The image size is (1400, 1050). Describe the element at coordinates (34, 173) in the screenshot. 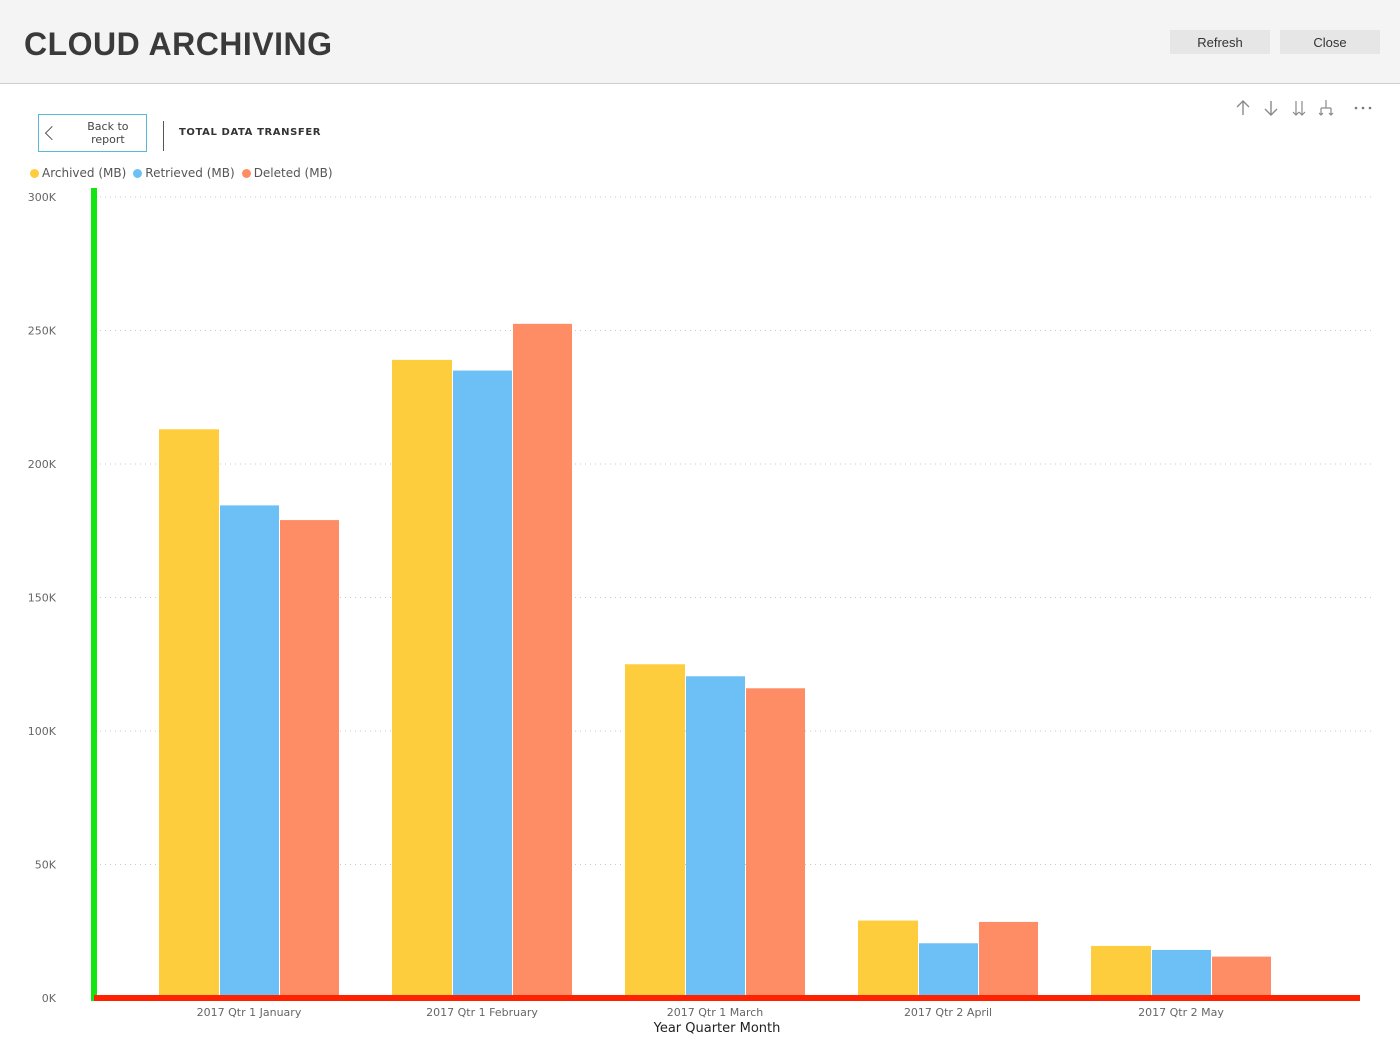

I see `legend-dot-archived` at that location.